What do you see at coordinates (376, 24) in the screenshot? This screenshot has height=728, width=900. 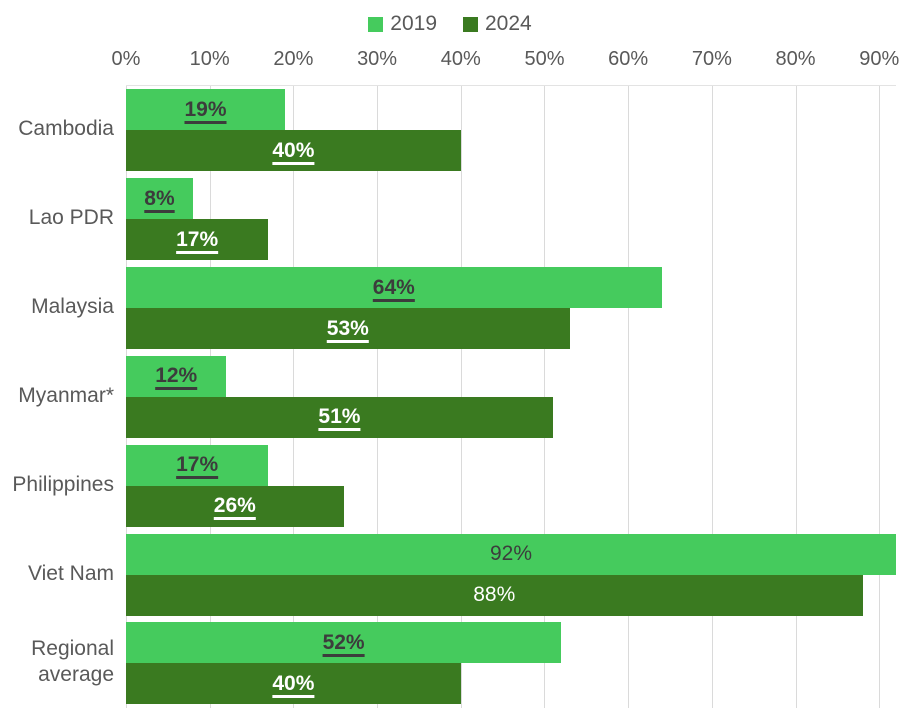 I see `legend-swatch-2019-icon` at bounding box center [376, 24].